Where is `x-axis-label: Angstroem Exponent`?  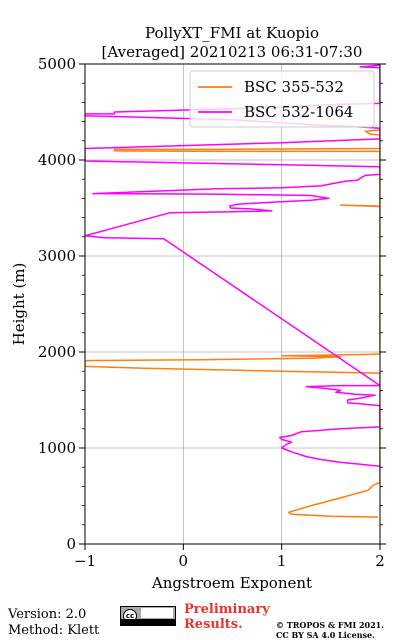
x-axis-label: Angstroem Exponent is located at coordinates (231, 583).